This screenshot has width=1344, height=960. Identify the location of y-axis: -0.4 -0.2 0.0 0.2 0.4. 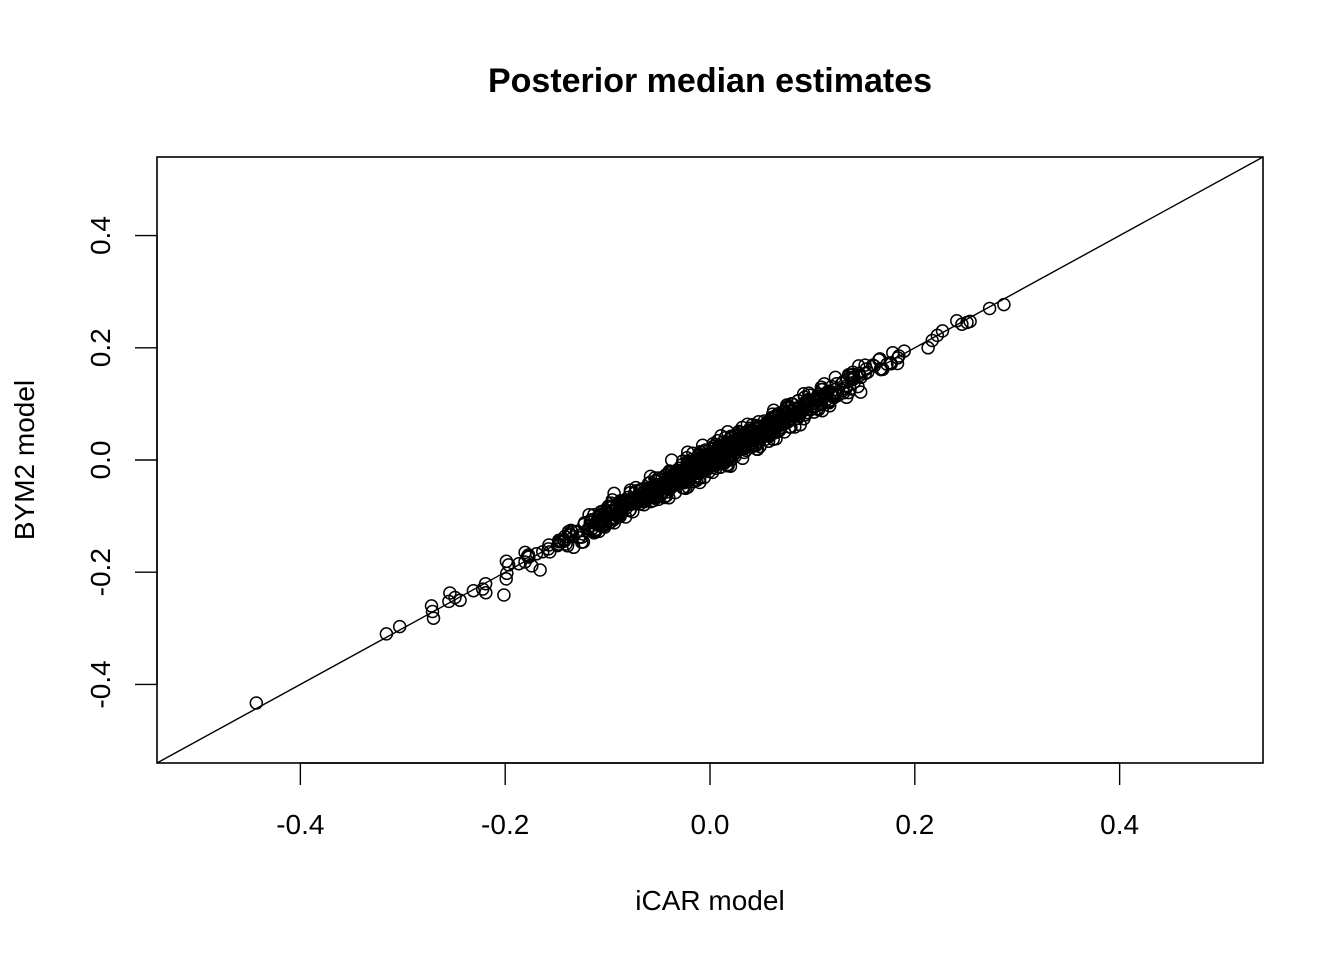
(121, 462).